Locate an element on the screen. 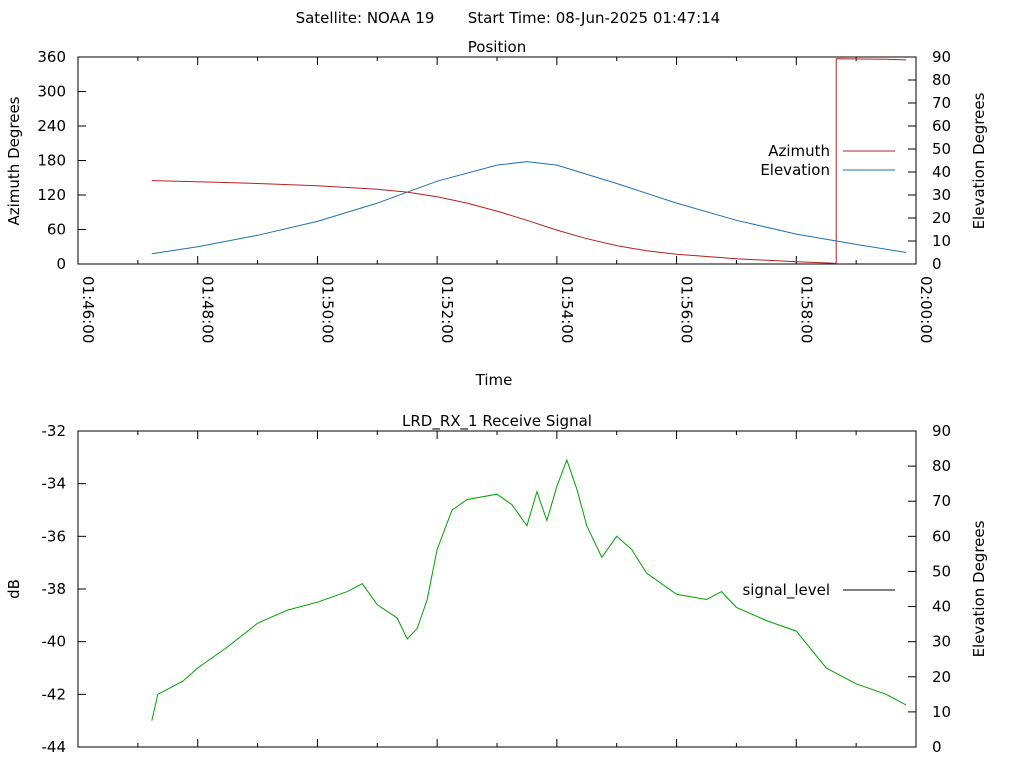  signal-y-axis-label: dB is located at coordinates (14, 589).